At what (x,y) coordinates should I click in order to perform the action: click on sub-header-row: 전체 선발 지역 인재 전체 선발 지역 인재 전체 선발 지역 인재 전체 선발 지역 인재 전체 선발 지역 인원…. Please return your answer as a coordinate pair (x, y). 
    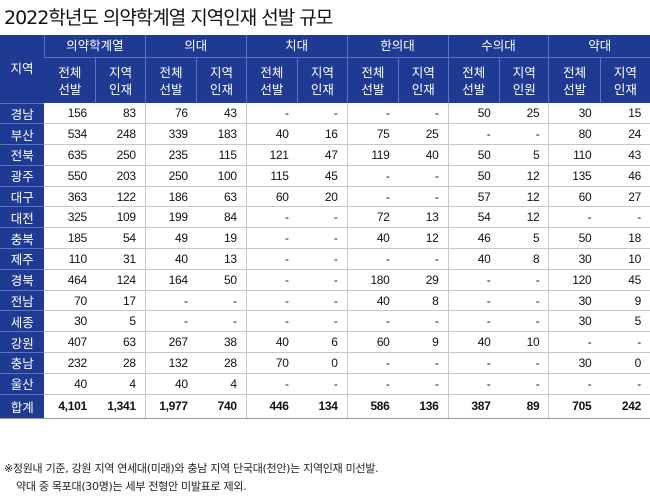
    Looking at the image, I should click on (325, 80).